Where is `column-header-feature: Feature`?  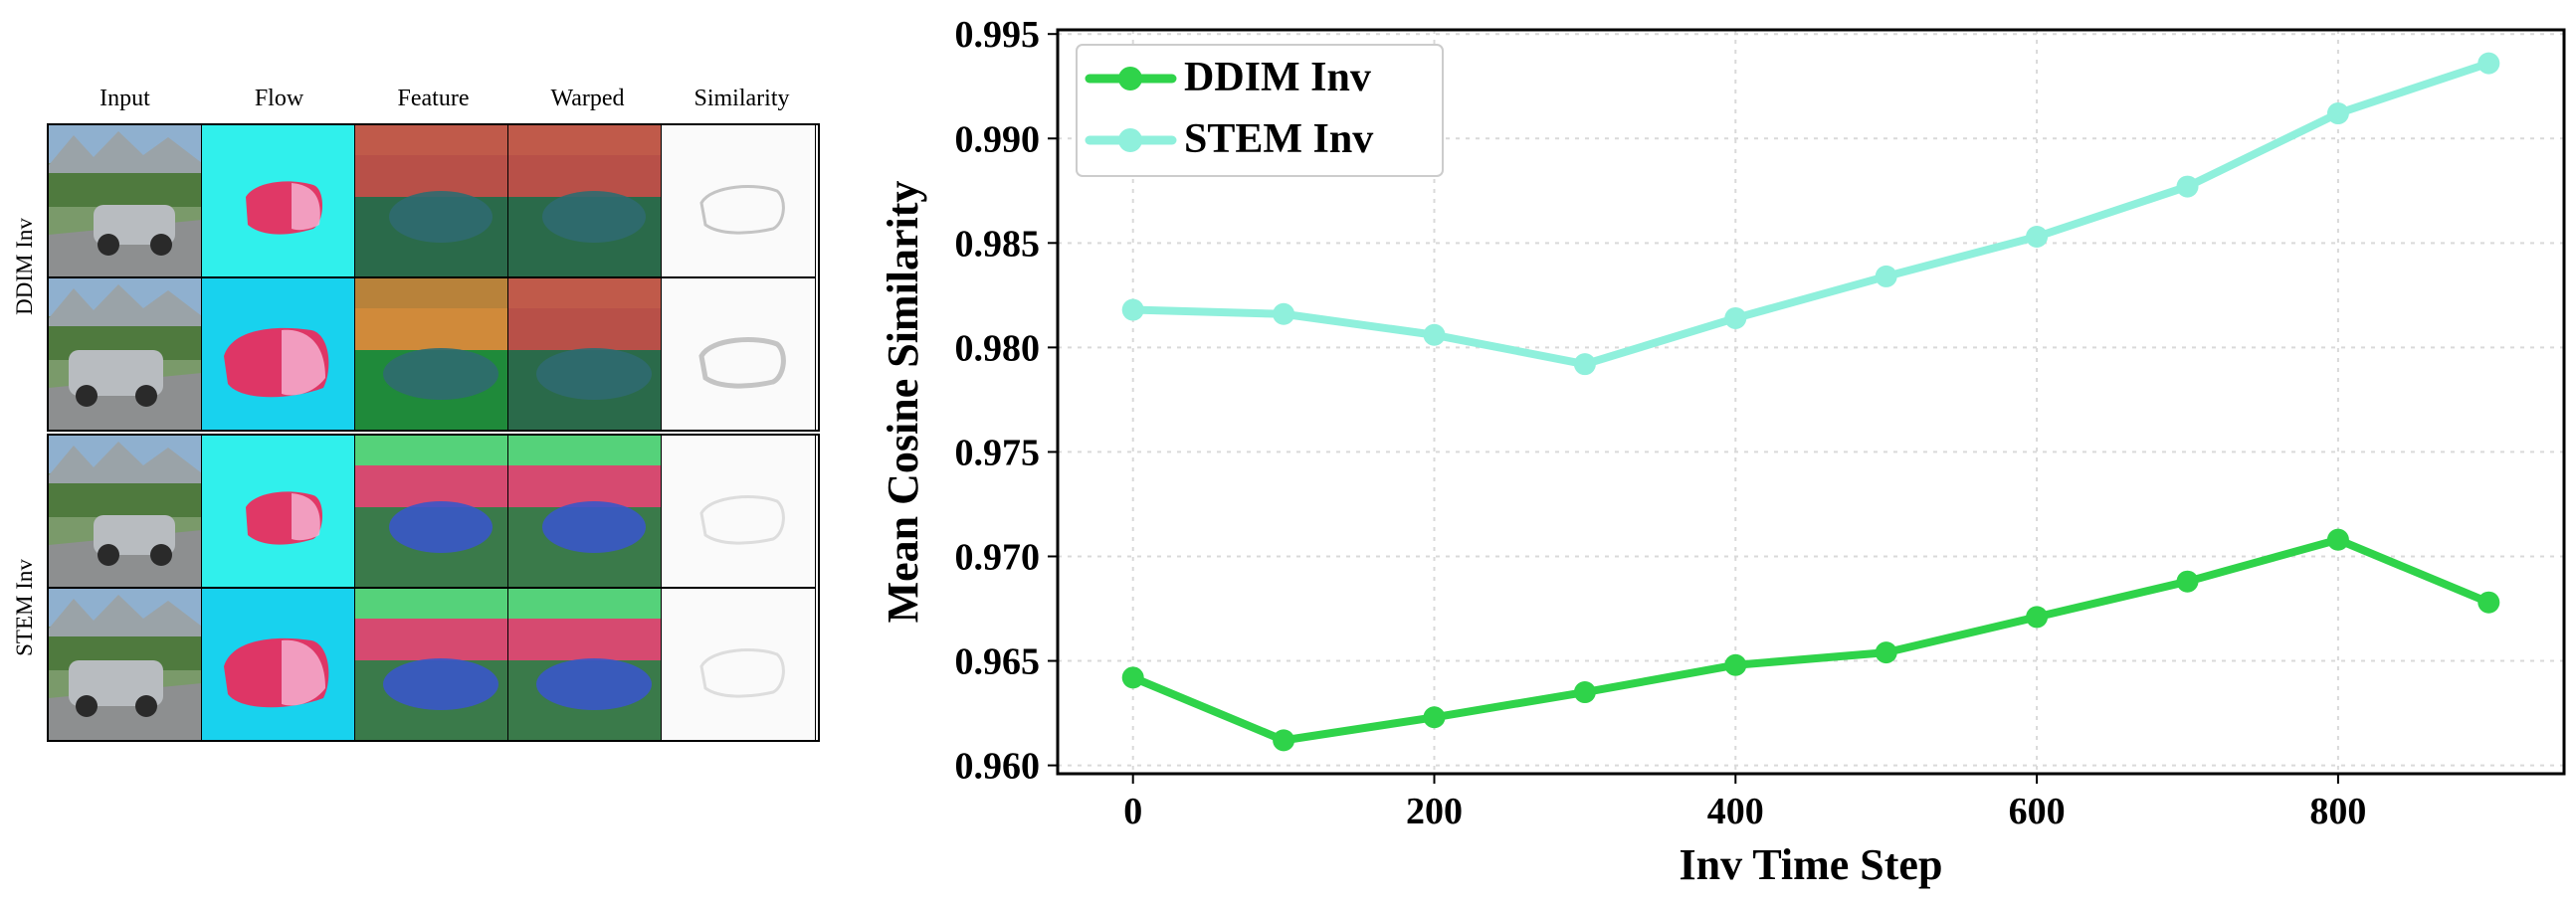
column-header-feature: Feature is located at coordinates (433, 99).